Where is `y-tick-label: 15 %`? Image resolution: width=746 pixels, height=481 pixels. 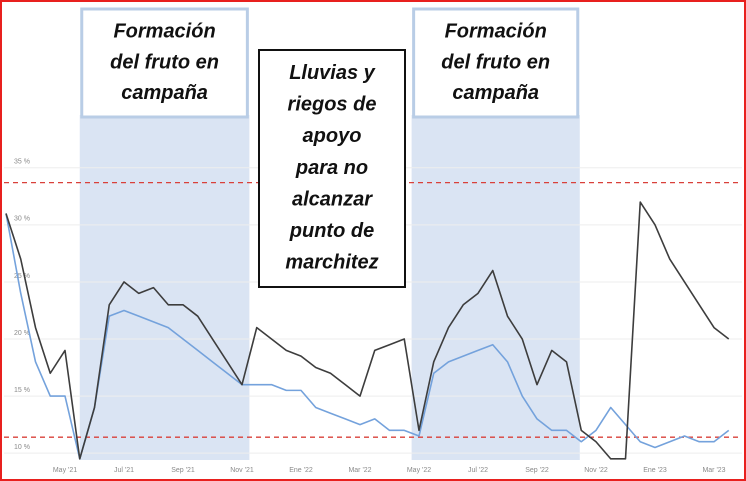
y-tick-label: 15 % is located at coordinates (22, 390).